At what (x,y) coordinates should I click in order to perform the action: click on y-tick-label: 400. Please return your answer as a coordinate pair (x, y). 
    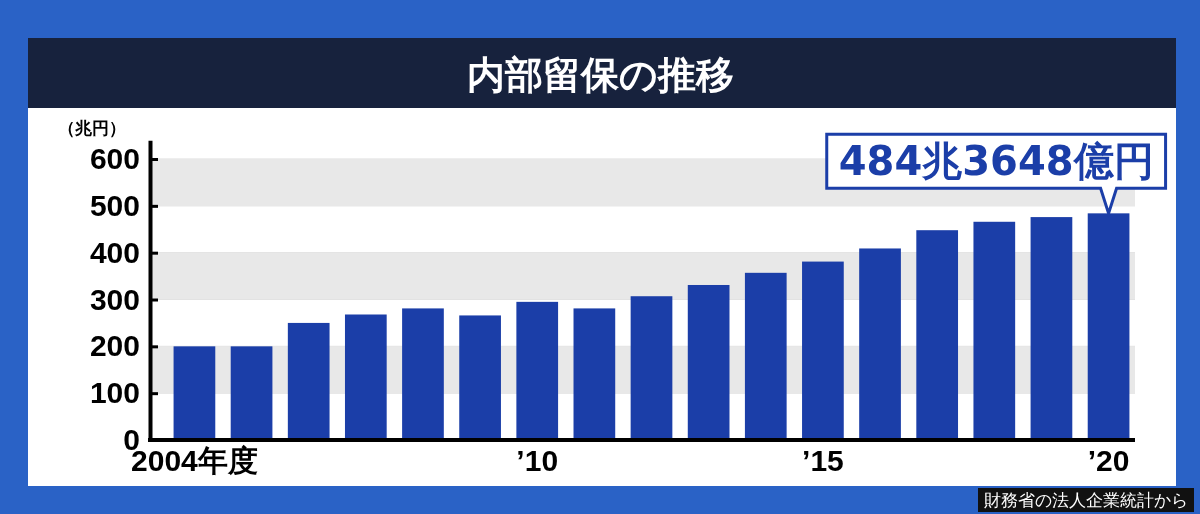
    Looking at the image, I should click on (114, 252).